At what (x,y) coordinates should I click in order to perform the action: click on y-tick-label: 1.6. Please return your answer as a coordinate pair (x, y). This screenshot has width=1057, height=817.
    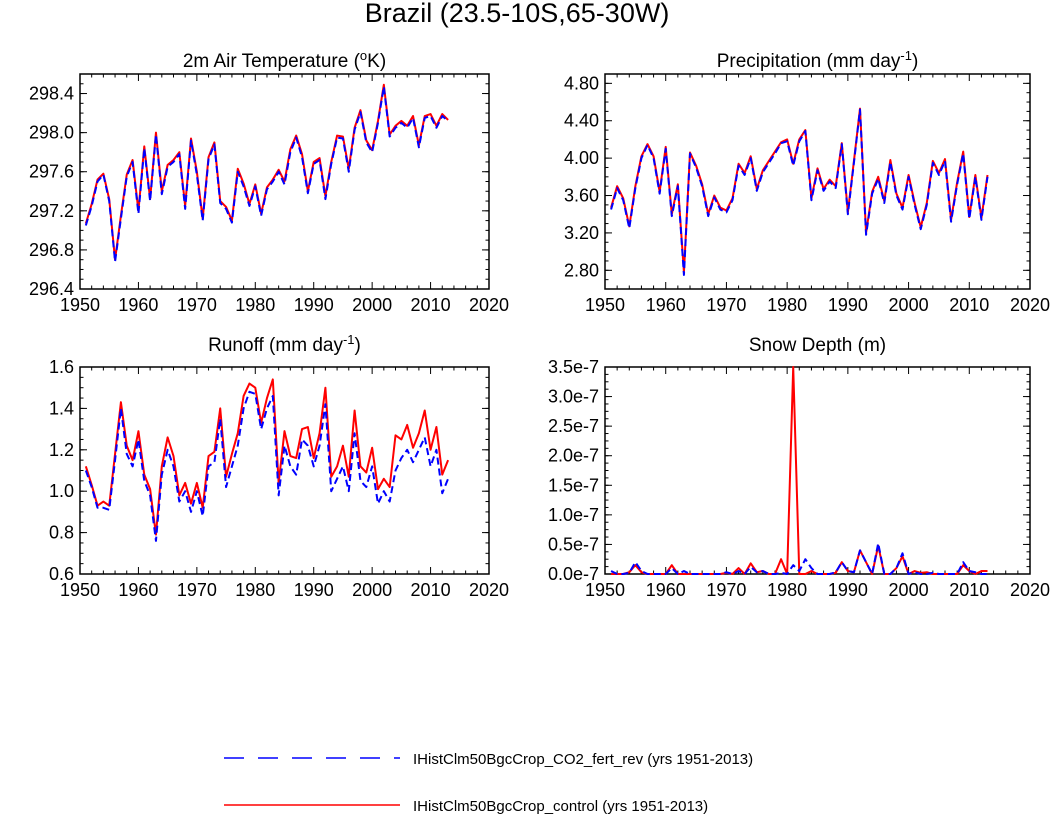
    Looking at the image, I should click on (61, 367).